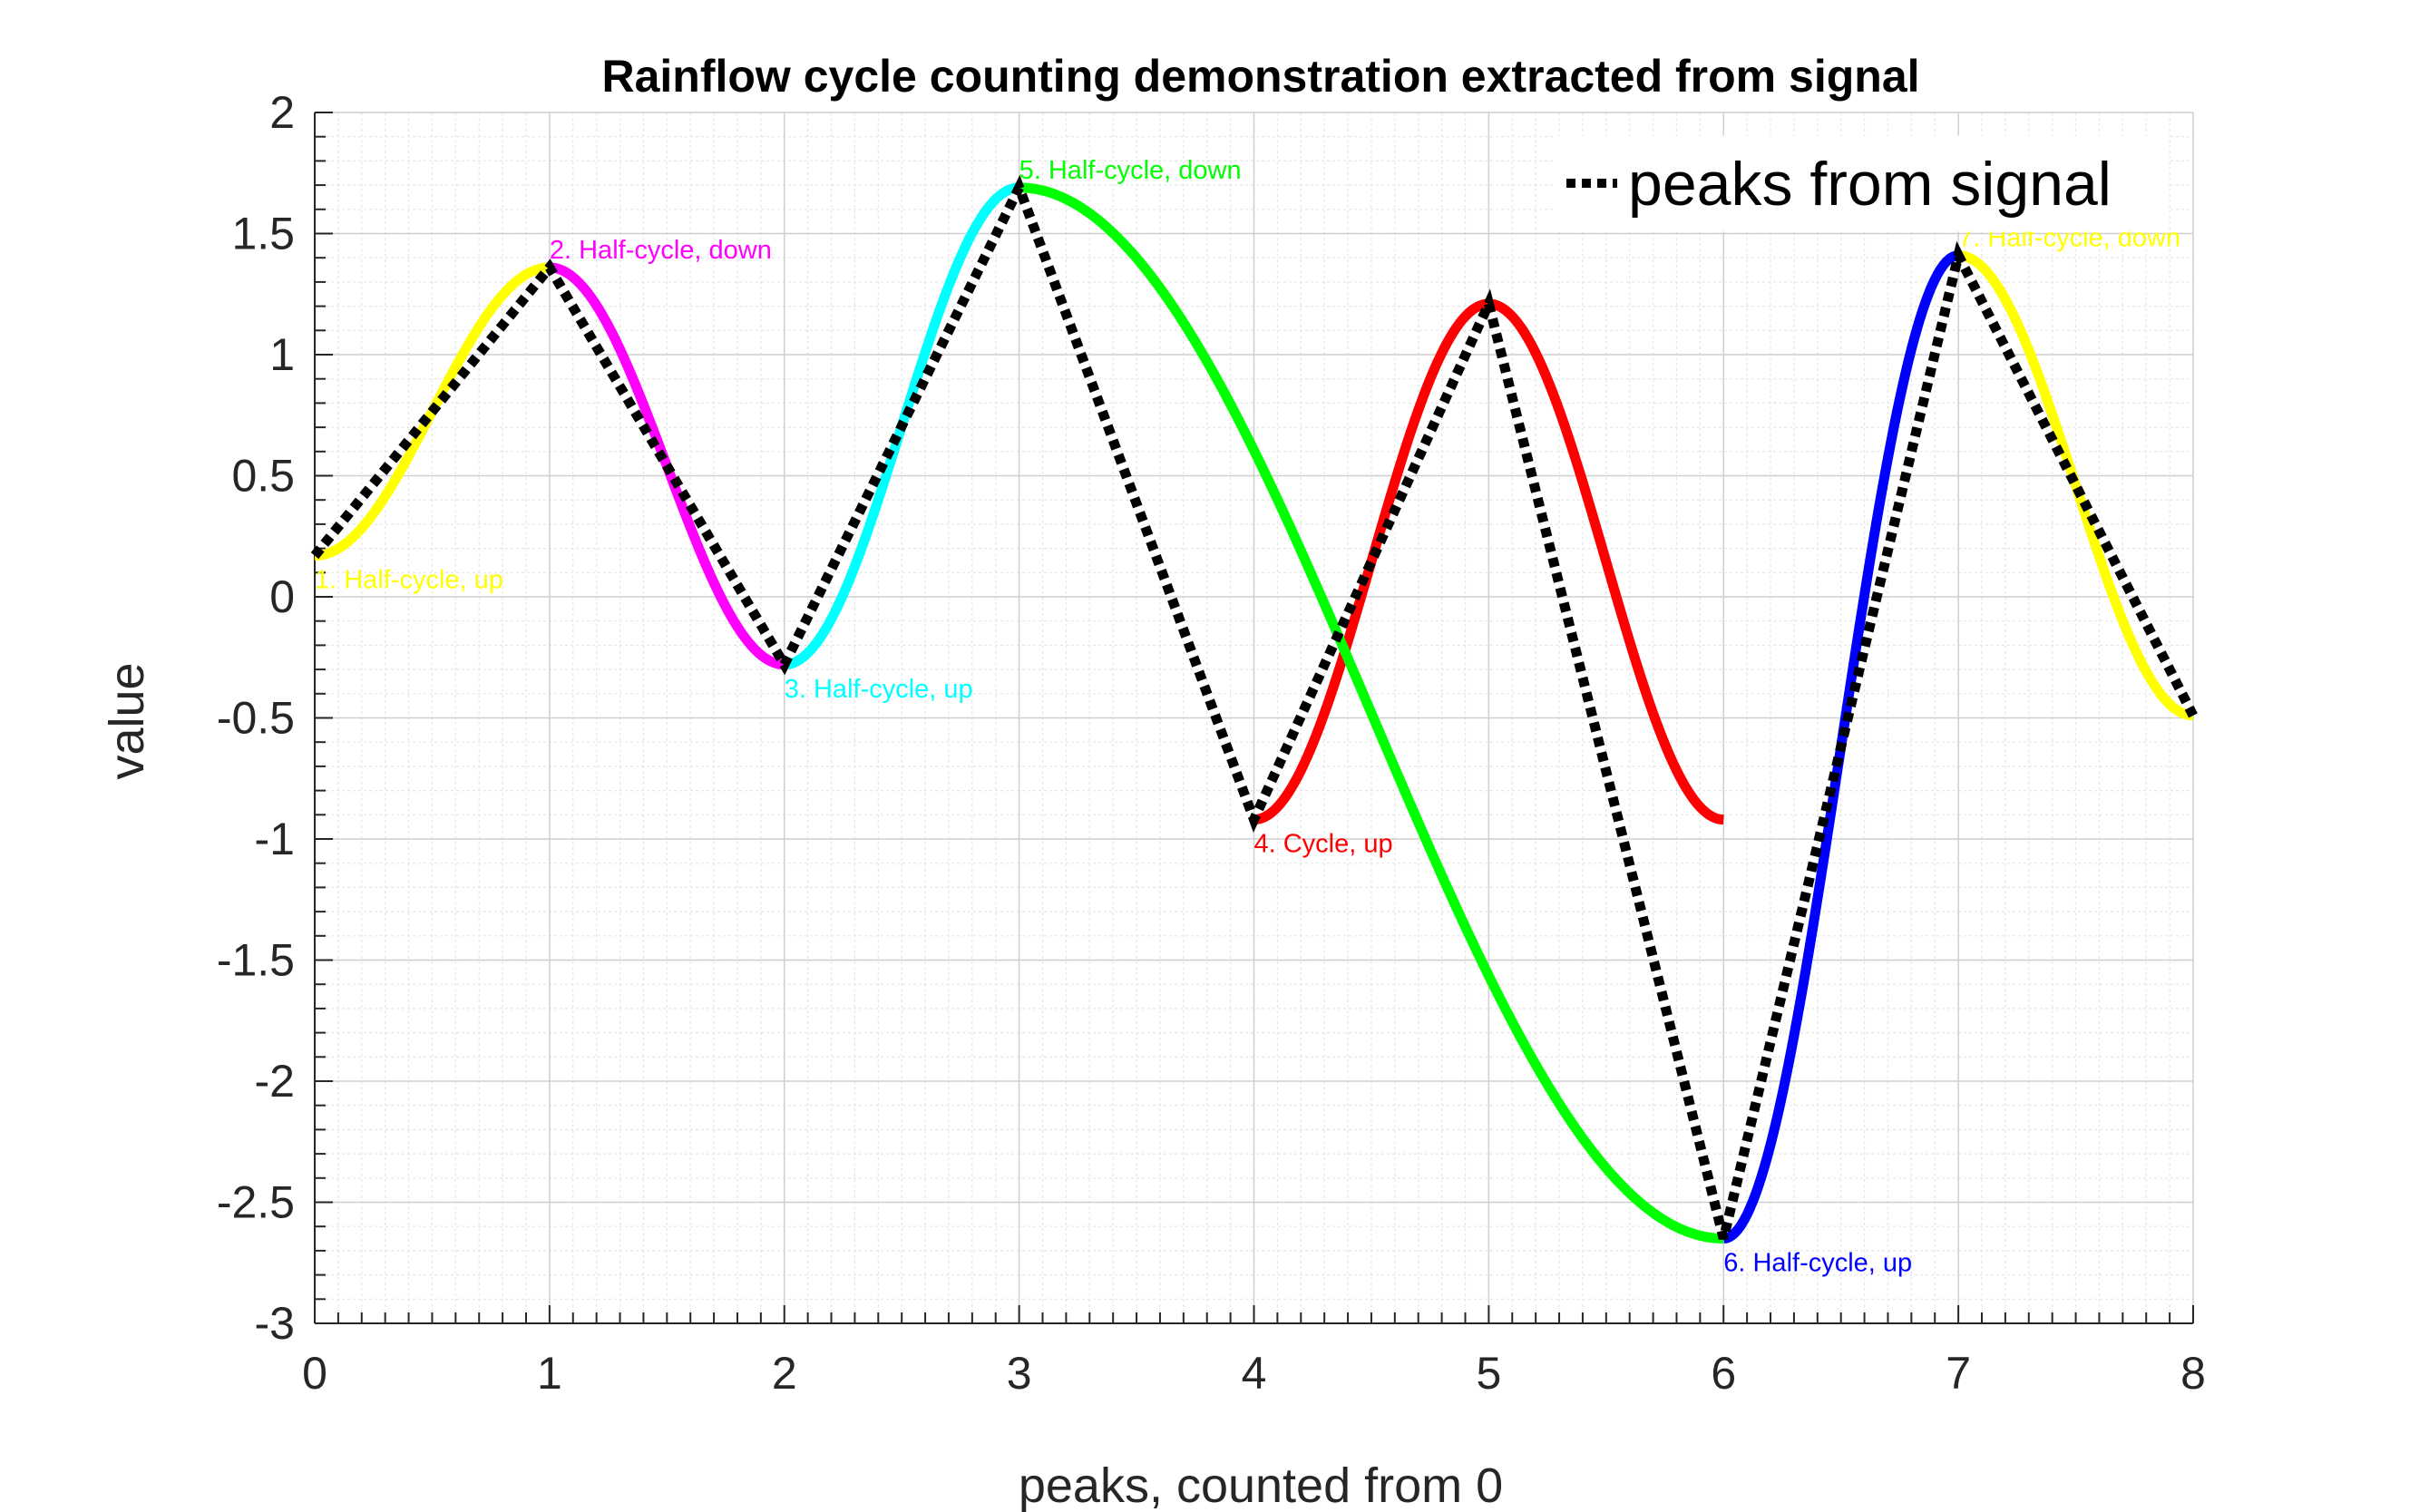  What do you see at coordinates (282, 354) in the screenshot?
I see `y-tick-label: 1` at bounding box center [282, 354].